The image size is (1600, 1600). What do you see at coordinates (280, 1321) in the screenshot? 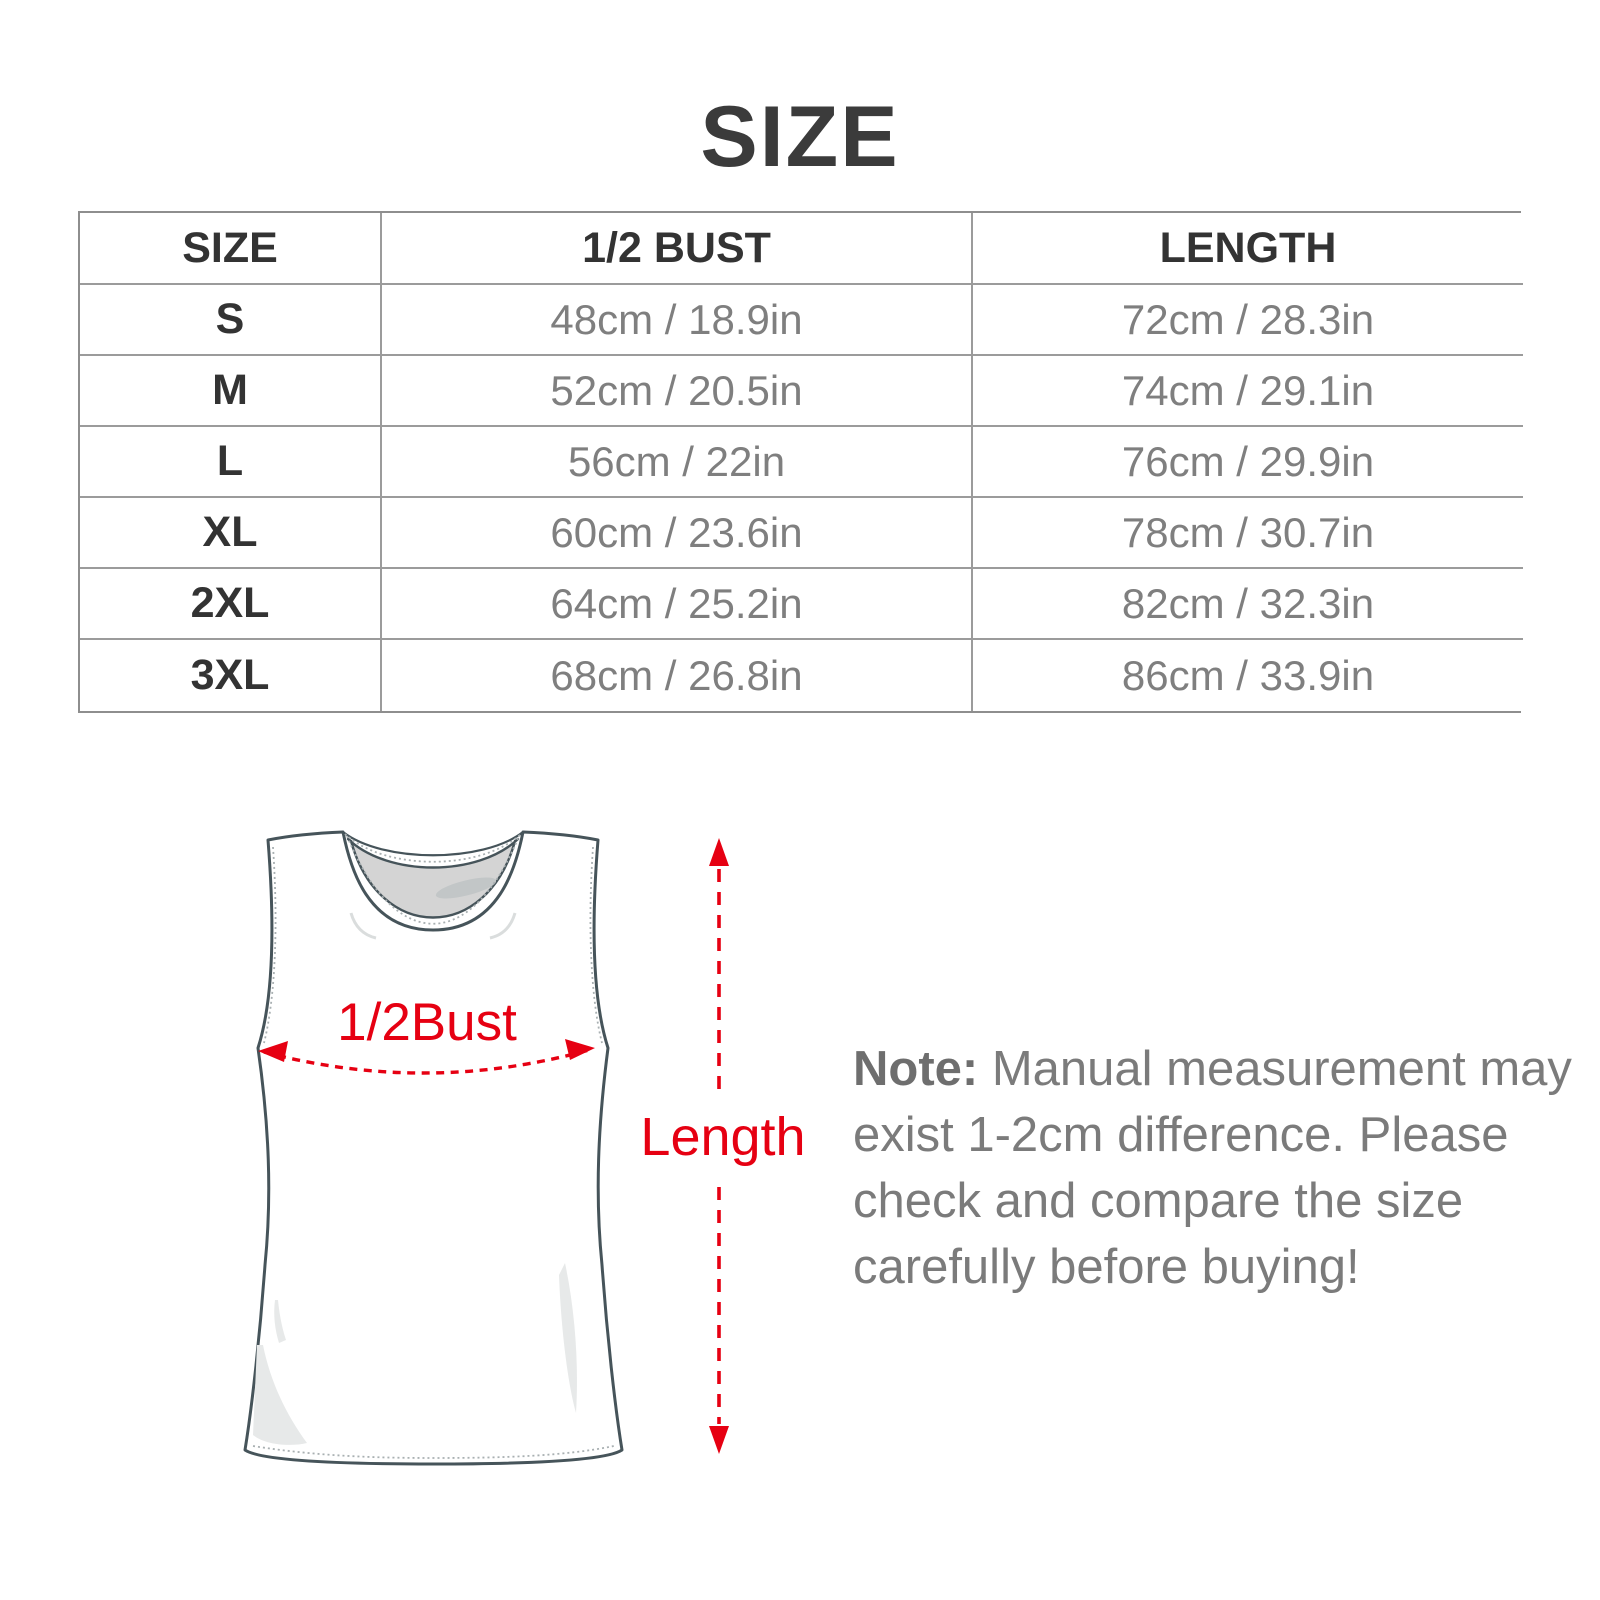
I see `shade-bottom-left-sliver` at bounding box center [280, 1321].